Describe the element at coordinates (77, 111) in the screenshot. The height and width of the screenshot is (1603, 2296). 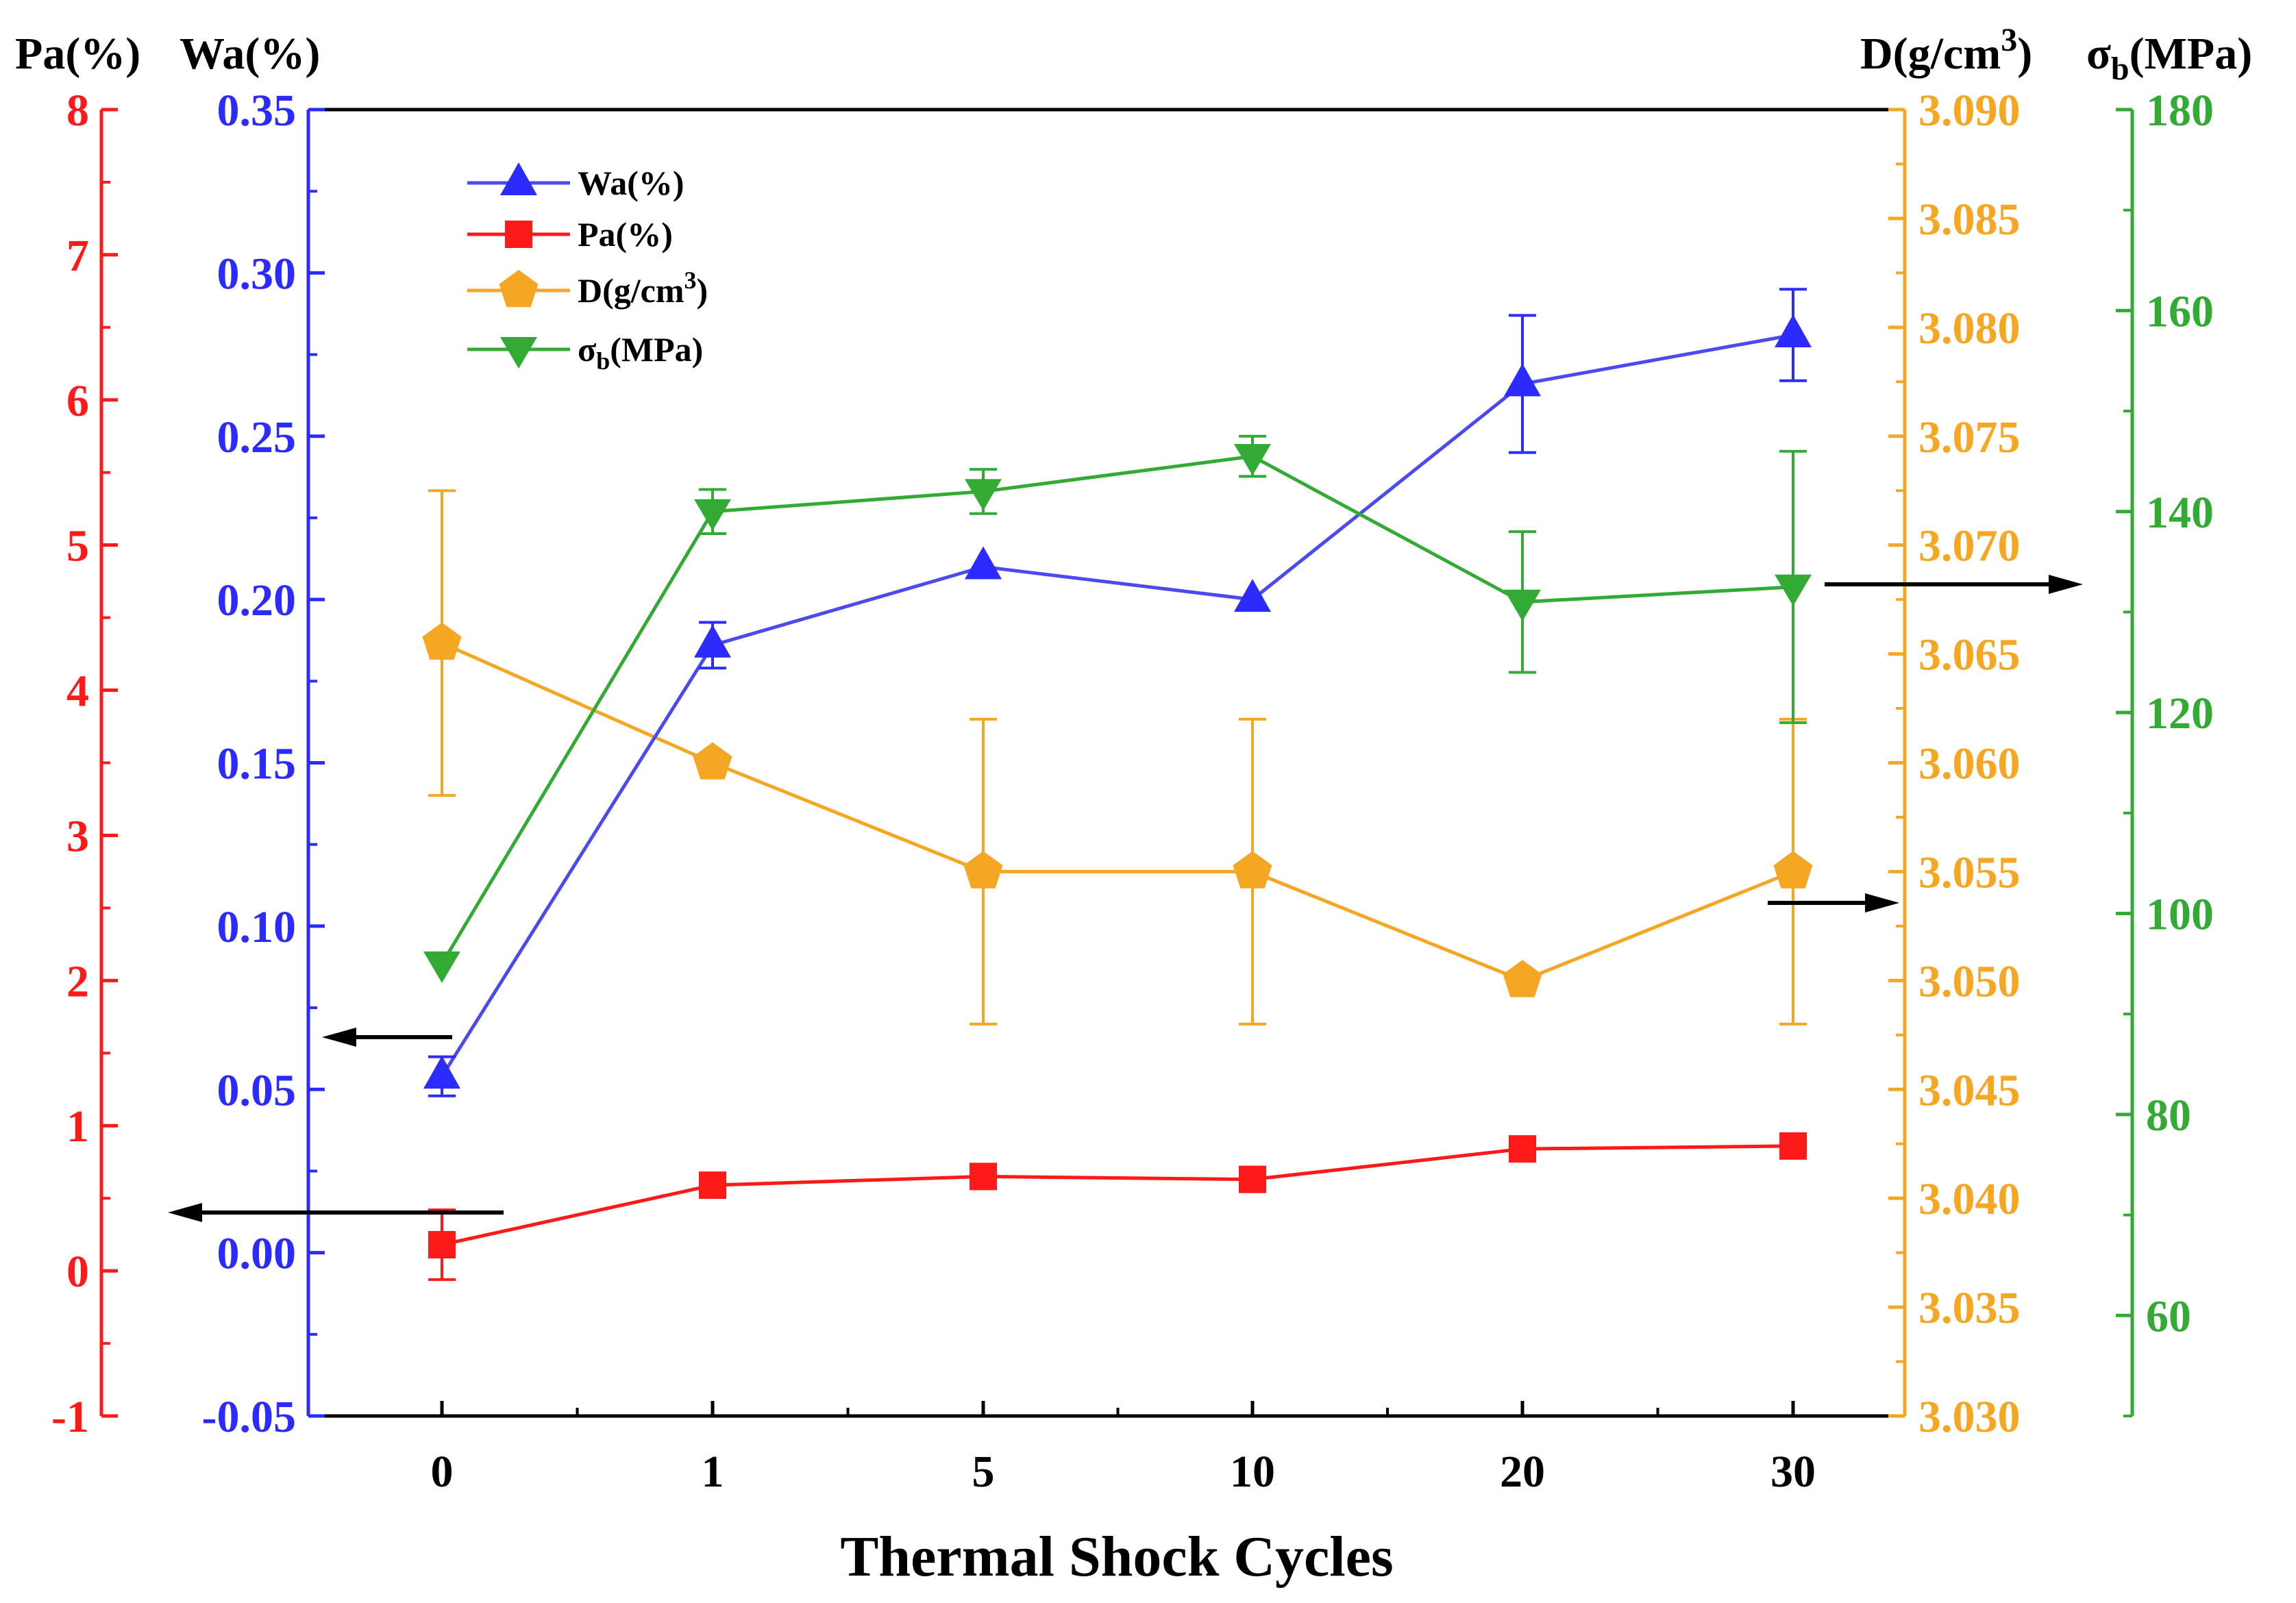
I see `pa-tick-label: 8` at that location.